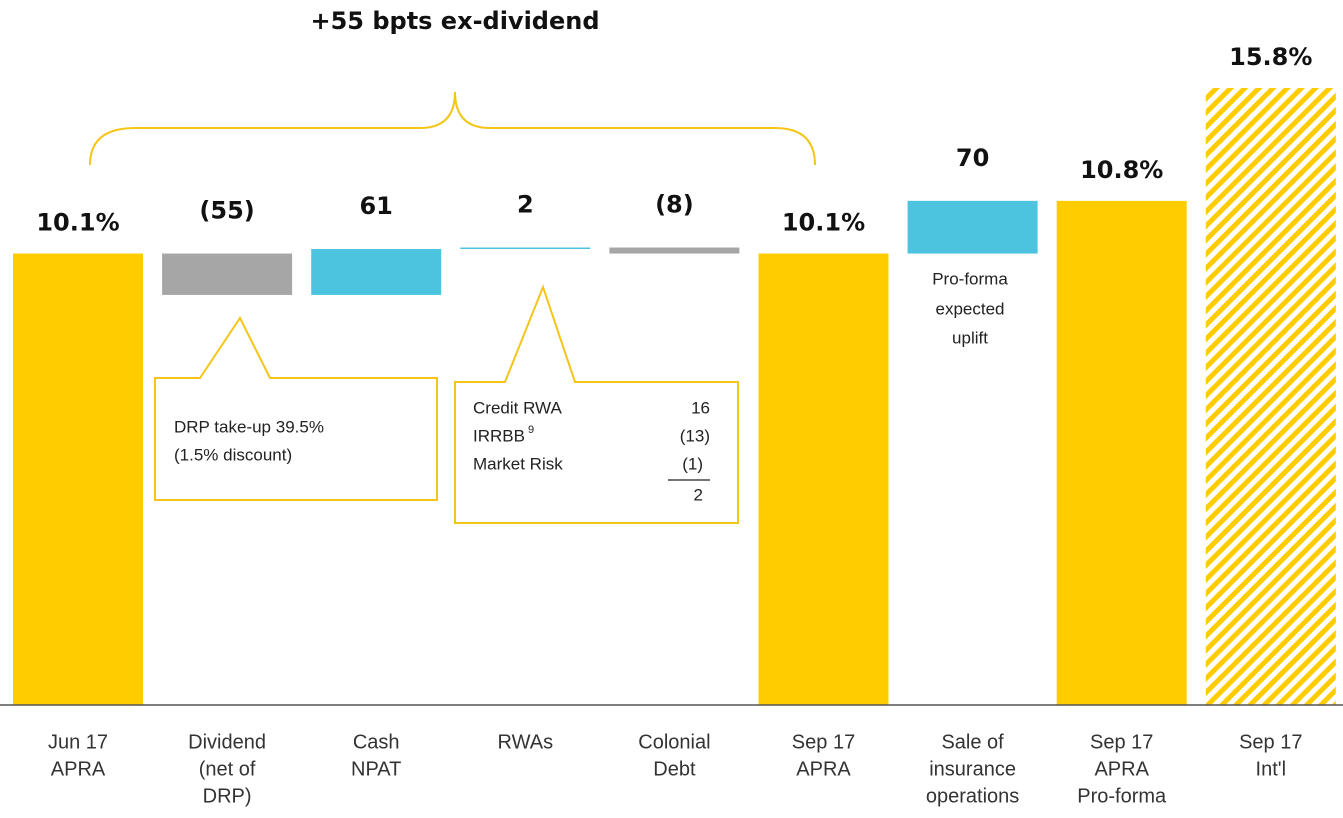 The image size is (1343, 818). I want to click on value-label: 10.8%, so click(1121, 170).